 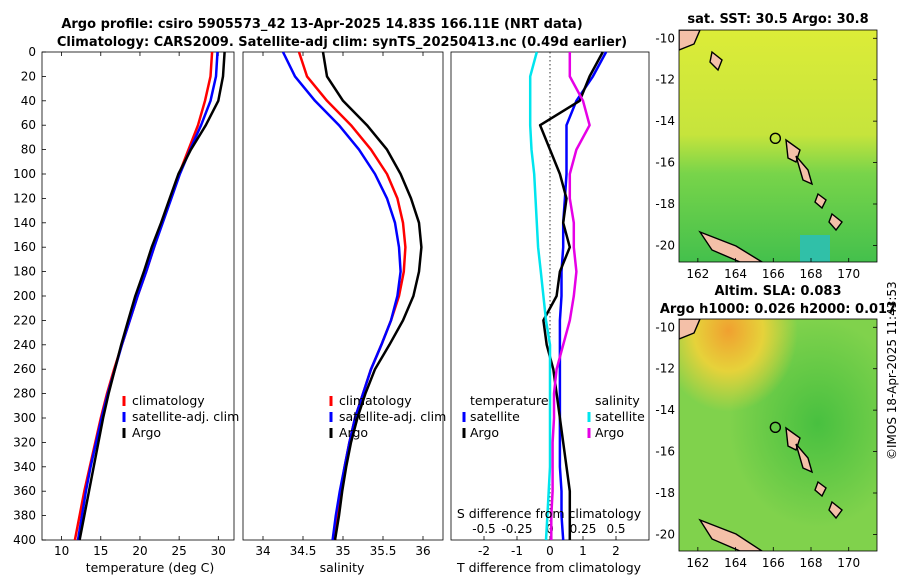 I want to click on temp-legend-argo-label: Argo, so click(x=146, y=432).